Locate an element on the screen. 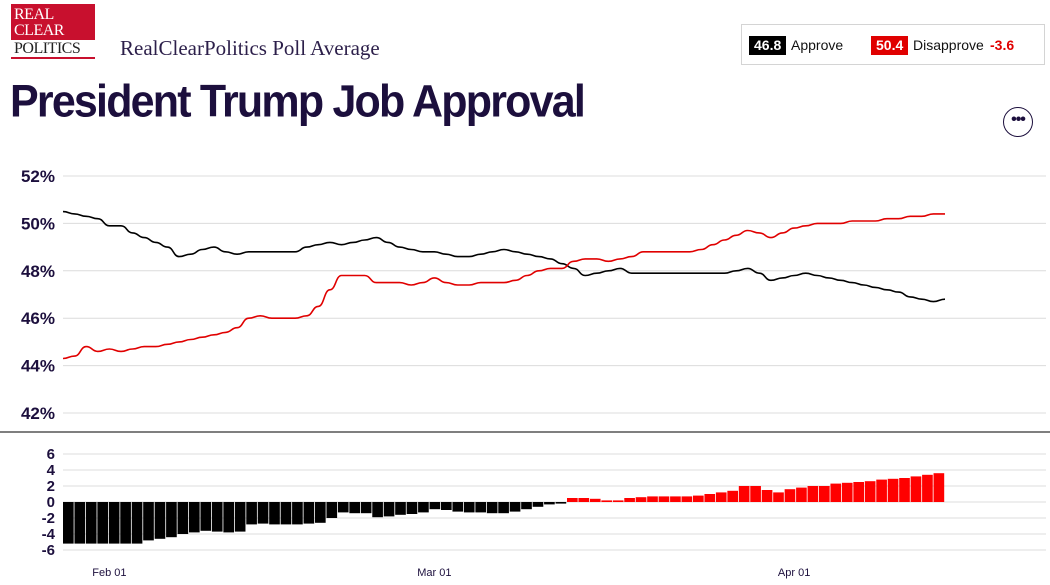 Image resolution: width=1050 pixels, height=585 pixels. poll-average-subtitle: RealClearPolitics Poll Average is located at coordinates (250, 48).